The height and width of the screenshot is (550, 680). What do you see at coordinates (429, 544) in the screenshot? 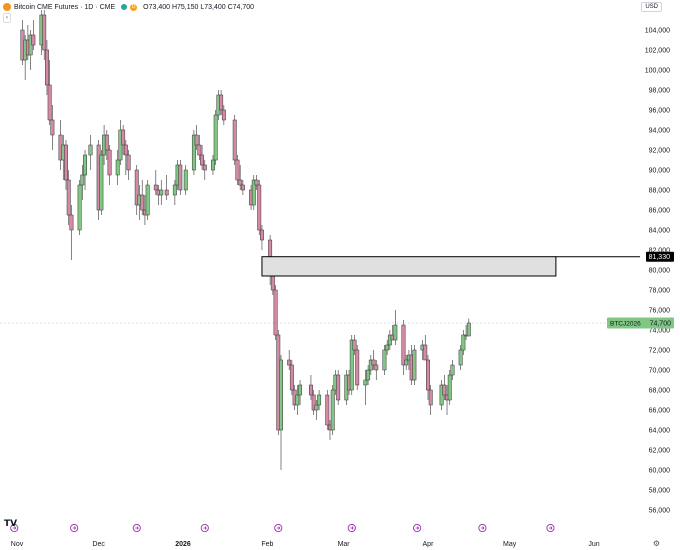
I see `x-tick-label: Apr` at bounding box center [429, 544].